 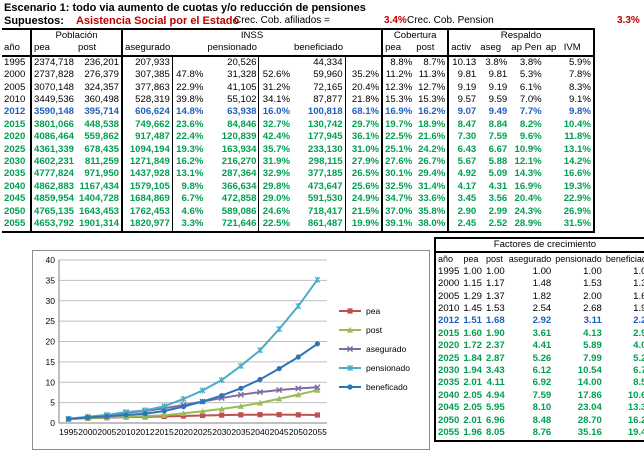 What do you see at coordinates (275, 88) in the screenshot?
I see `table-cell: 31.2%` at bounding box center [275, 88].